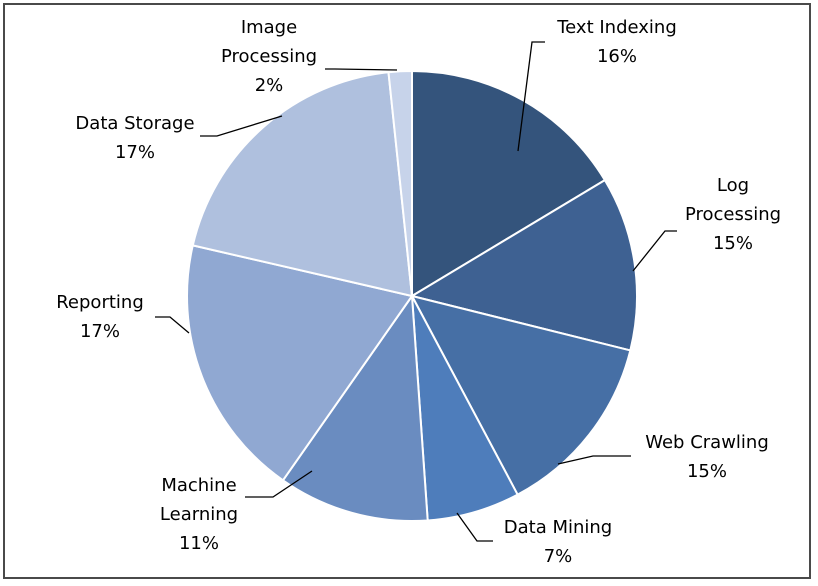 The height and width of the screenshot is (586, 818). I want to click on slice-name-label: Web Crawling, so click(707, 442).